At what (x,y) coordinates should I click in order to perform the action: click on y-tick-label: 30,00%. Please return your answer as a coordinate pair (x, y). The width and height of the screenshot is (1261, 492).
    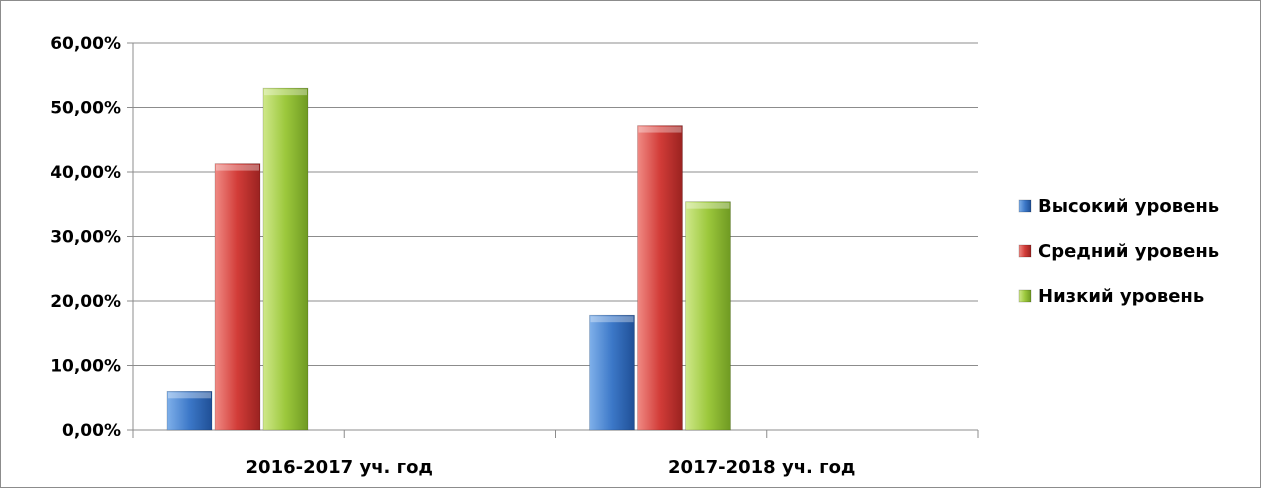
    Looking at the image, I should click on (85, 238).